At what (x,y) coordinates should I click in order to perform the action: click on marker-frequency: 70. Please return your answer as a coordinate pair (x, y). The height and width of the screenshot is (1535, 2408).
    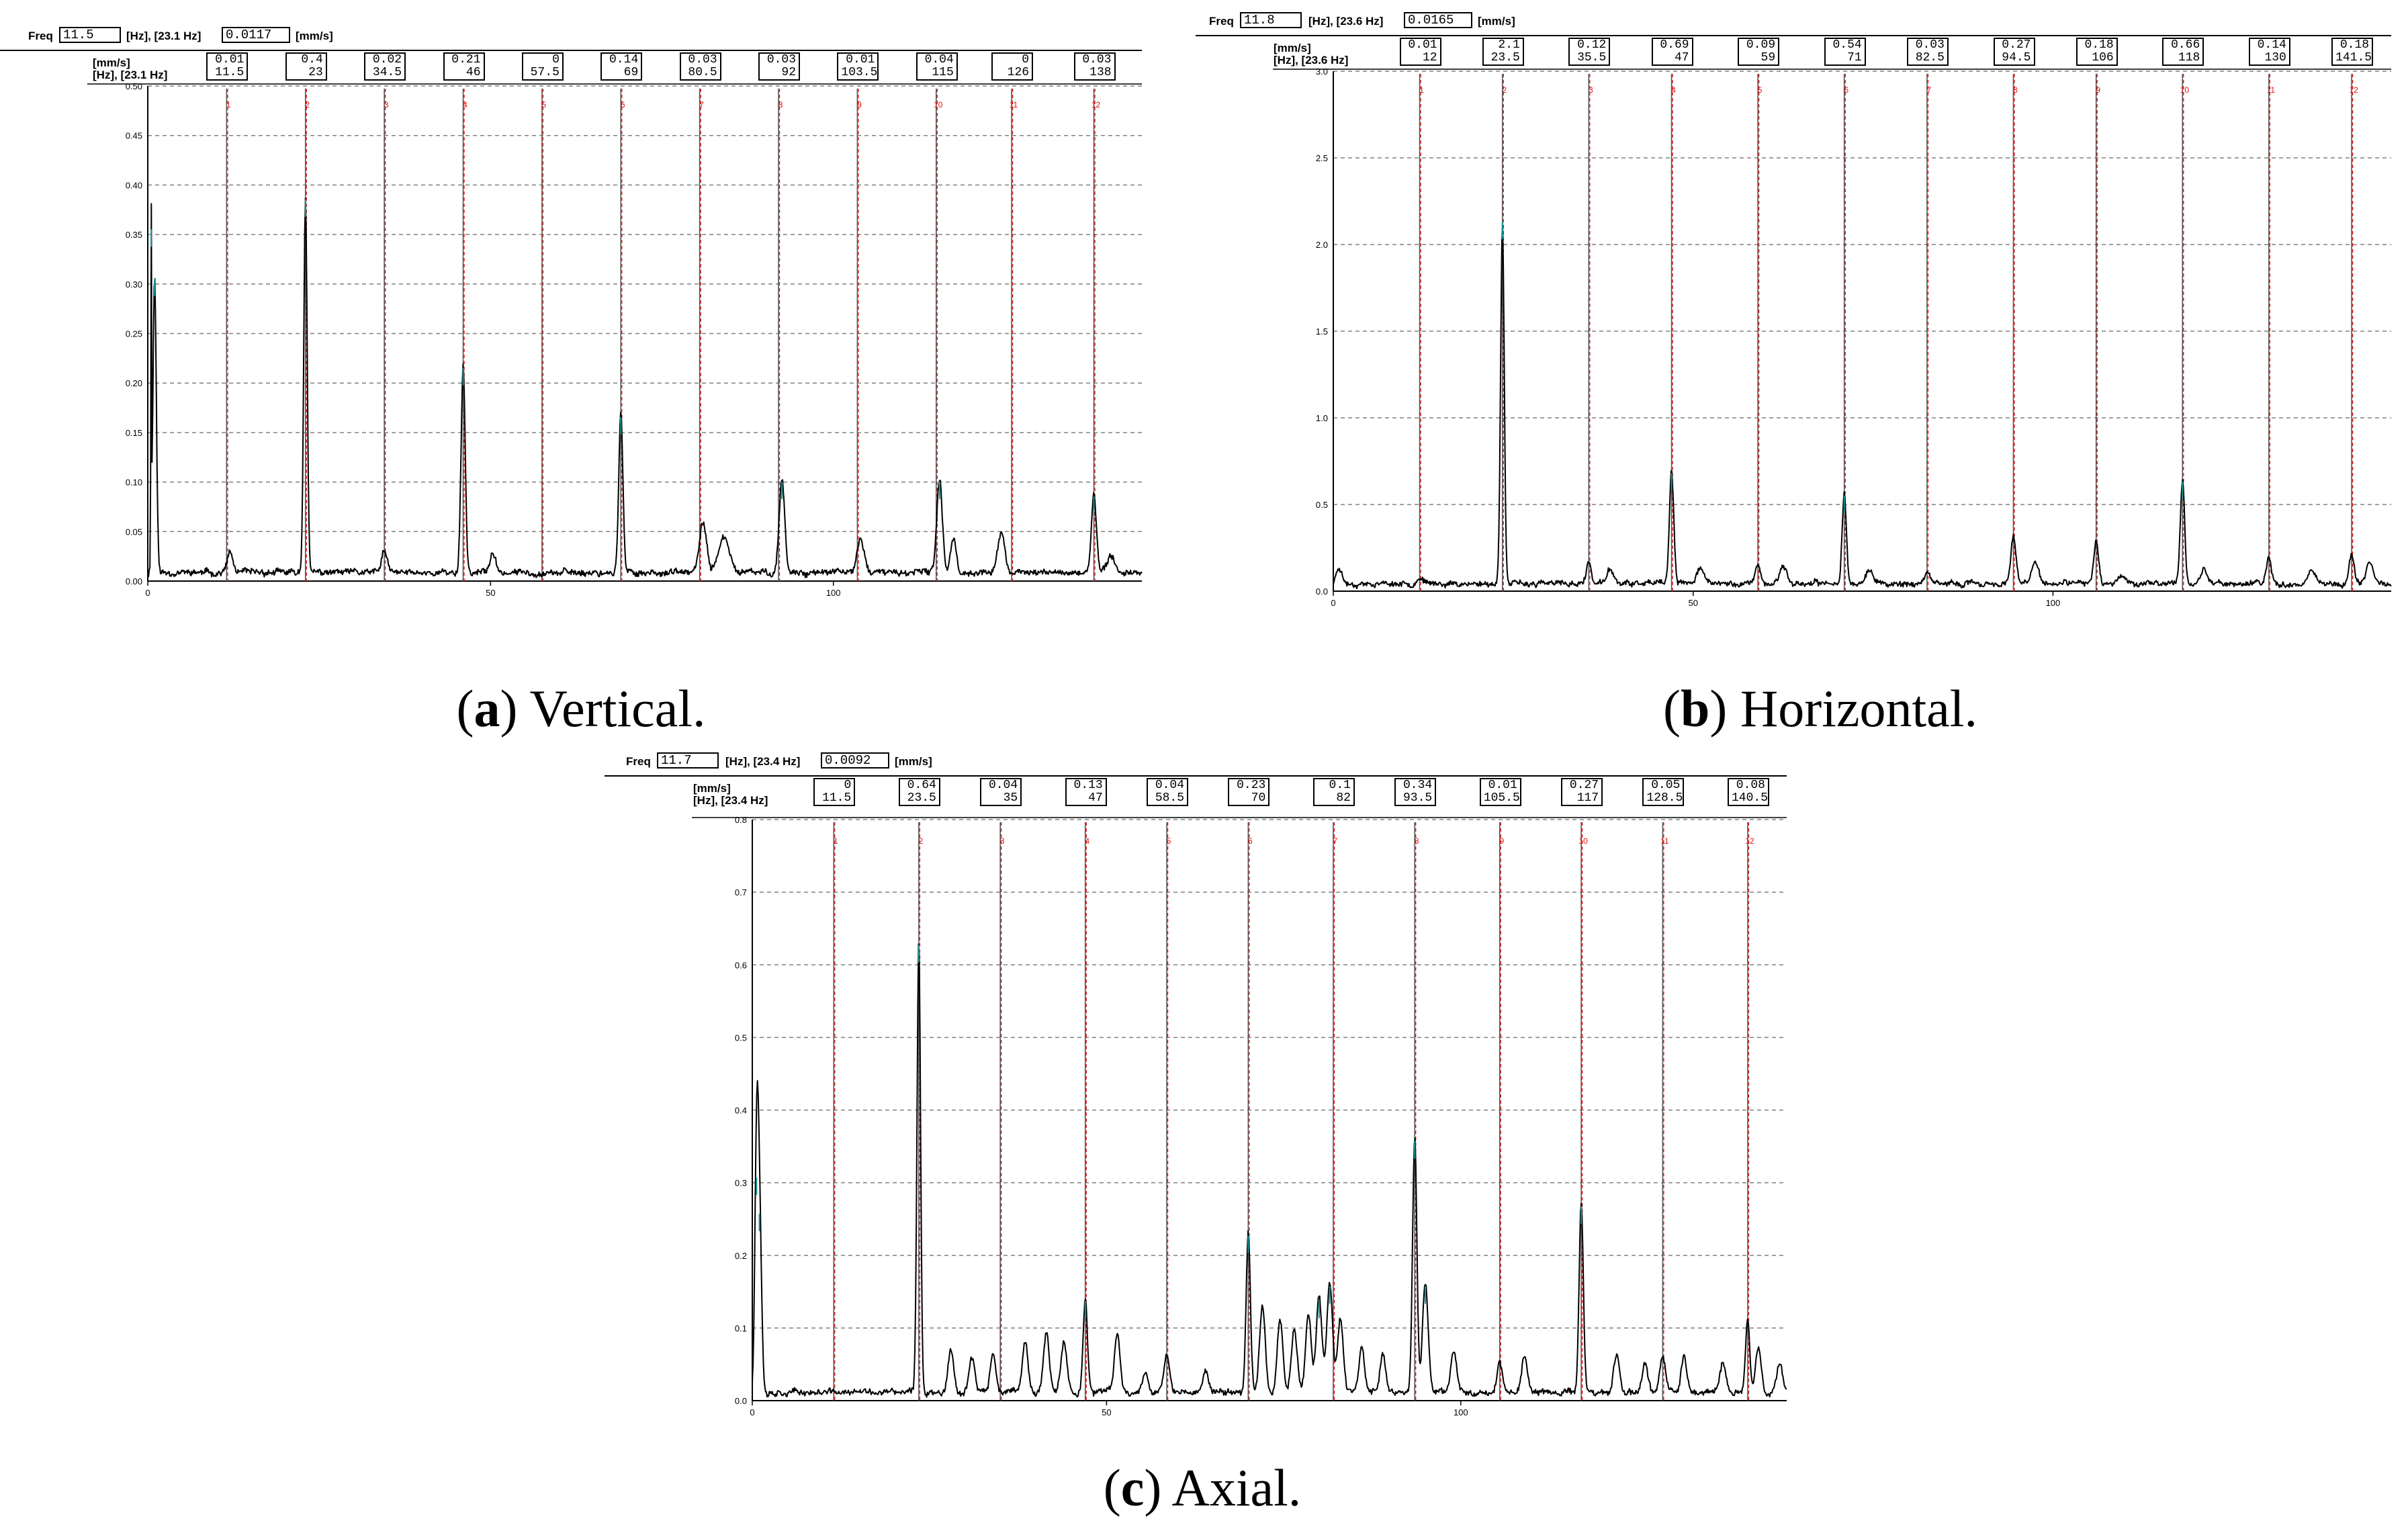
    Looking at the image, I should click on (1259, 798).